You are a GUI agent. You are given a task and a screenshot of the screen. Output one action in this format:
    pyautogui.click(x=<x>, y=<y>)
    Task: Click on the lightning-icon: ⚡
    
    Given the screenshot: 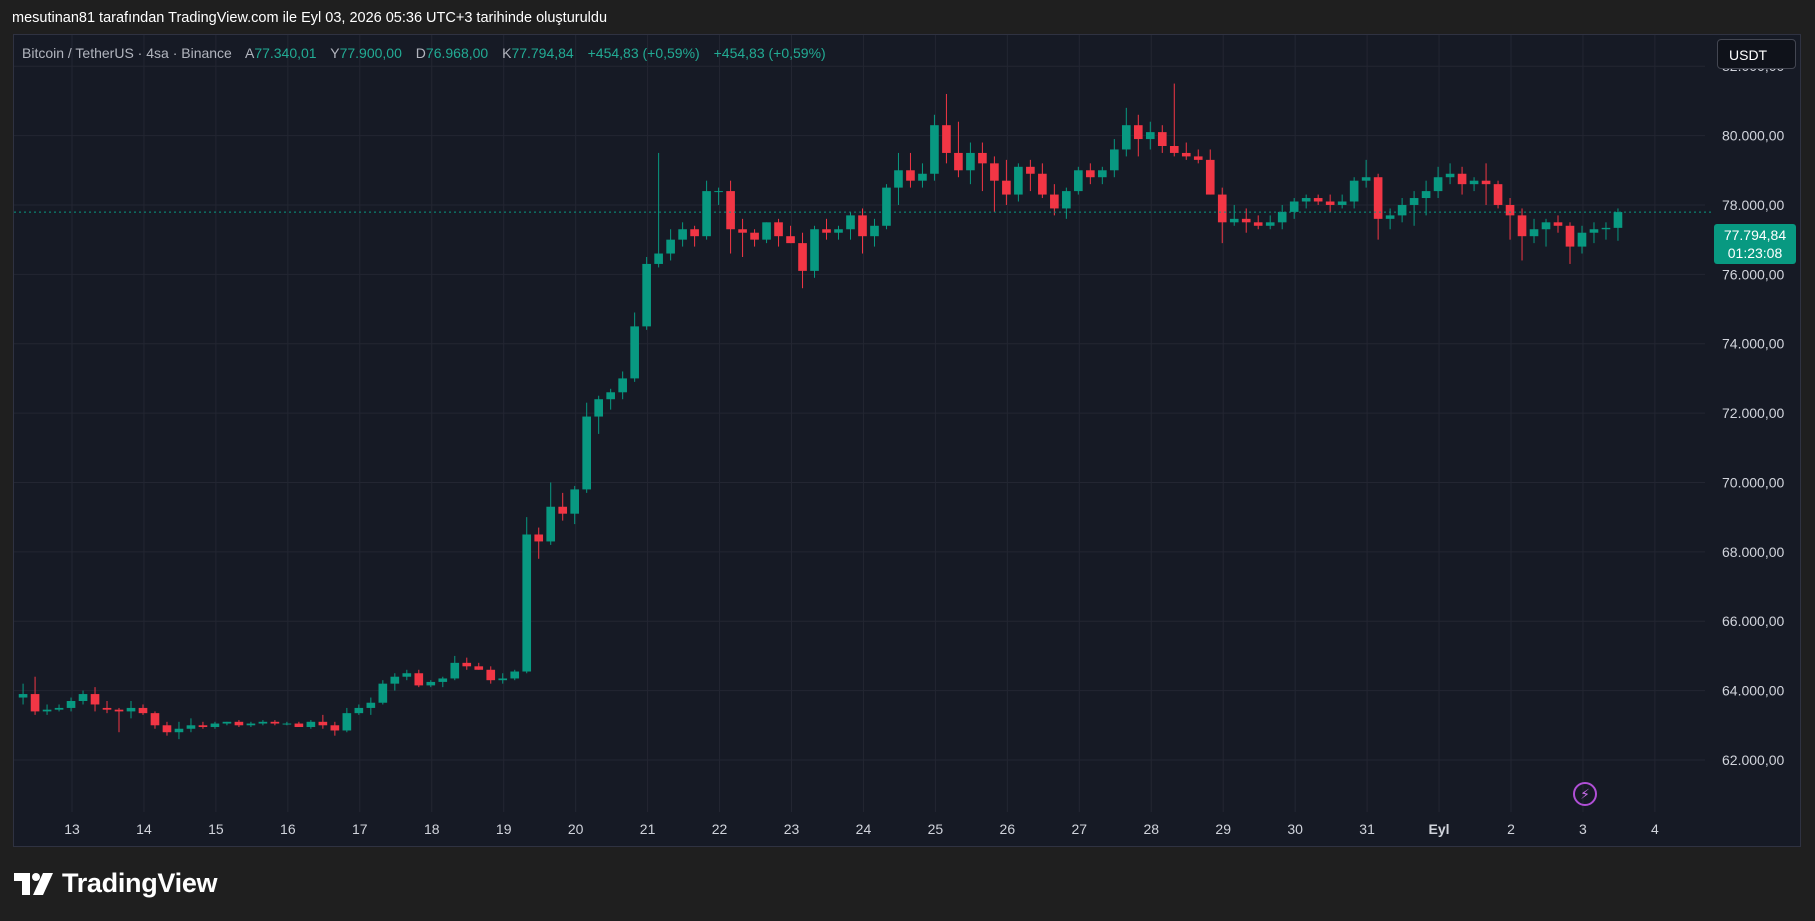 What is the action you would take?
    pyautogui.click(x=1585, y=794)
    